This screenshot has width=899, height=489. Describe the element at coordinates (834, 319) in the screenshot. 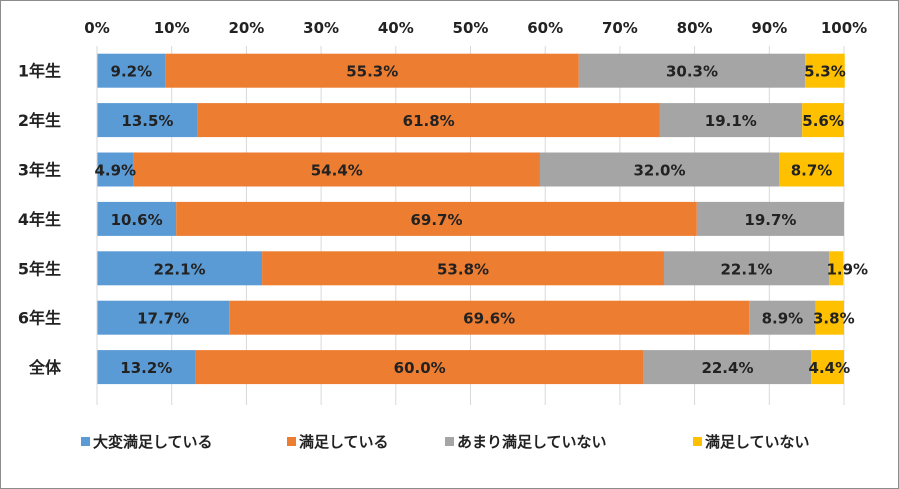

I see `data-label: 3.8%` at that location.